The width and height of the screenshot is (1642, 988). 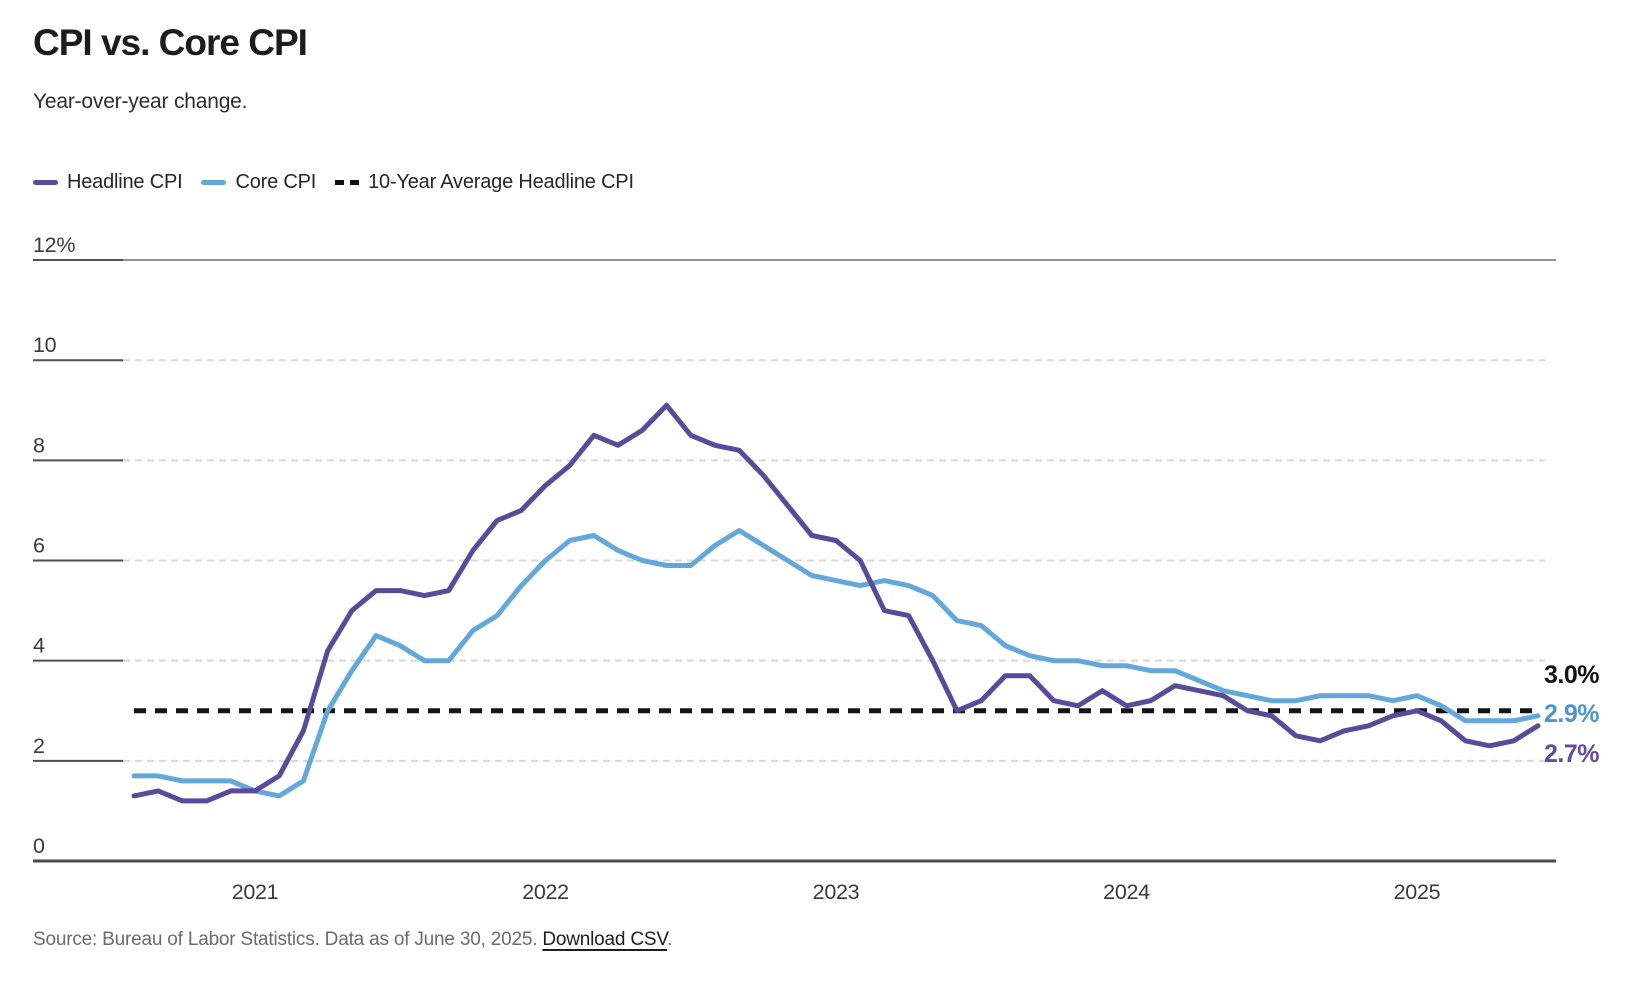 What do you see at coordinates (39, 846) in the screenshot?
I see `y-axis-label: 0` at bounding box center [39, 846].